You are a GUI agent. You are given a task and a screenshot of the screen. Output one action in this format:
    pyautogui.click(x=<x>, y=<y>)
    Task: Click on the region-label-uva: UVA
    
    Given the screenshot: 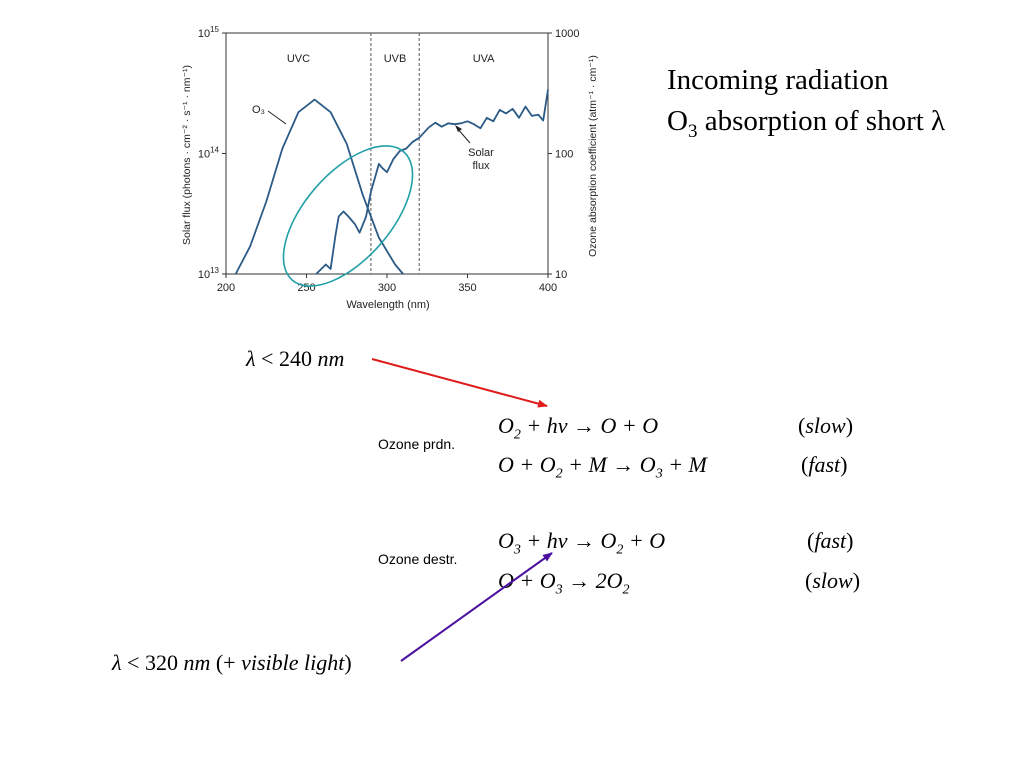 What is the action you would take?
    pyautogui.click(x=484, y=59)
    